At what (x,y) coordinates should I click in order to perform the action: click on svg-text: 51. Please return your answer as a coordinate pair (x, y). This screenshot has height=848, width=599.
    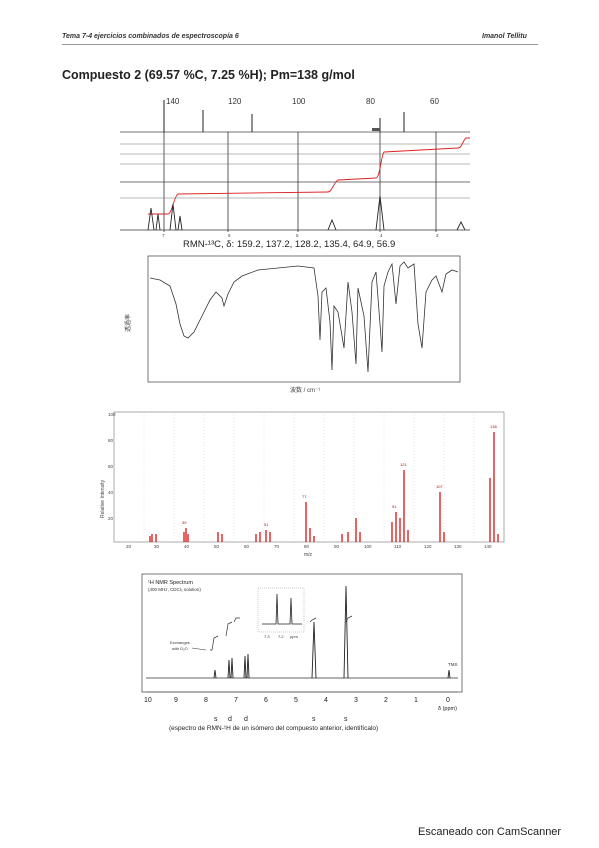
    Looking at the image, I should click on (266, 524).